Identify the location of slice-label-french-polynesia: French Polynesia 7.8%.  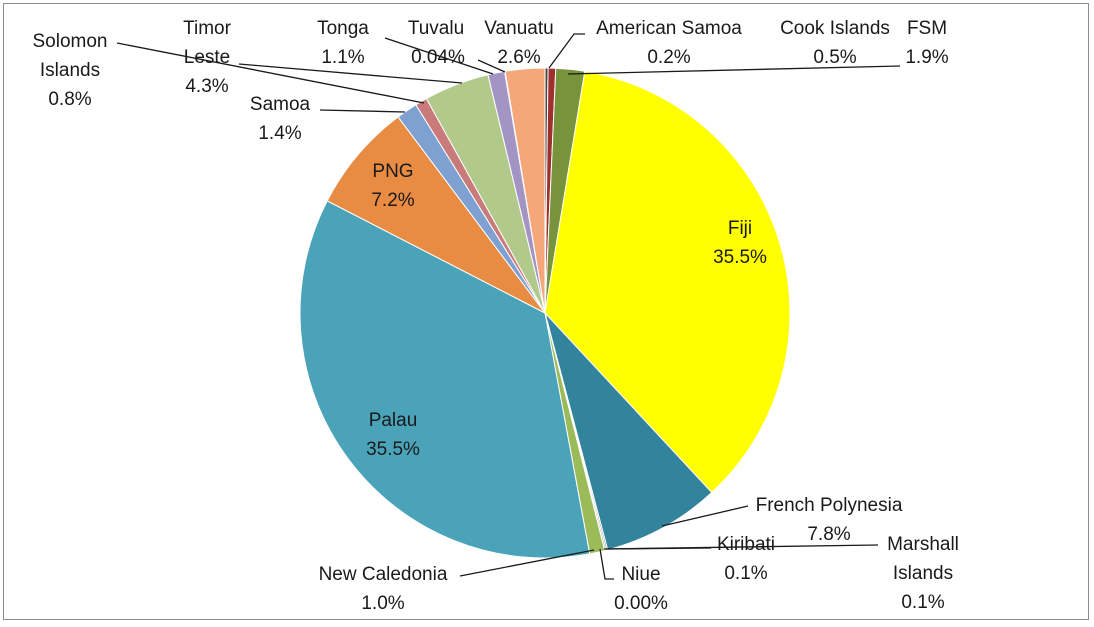
(829, 520).